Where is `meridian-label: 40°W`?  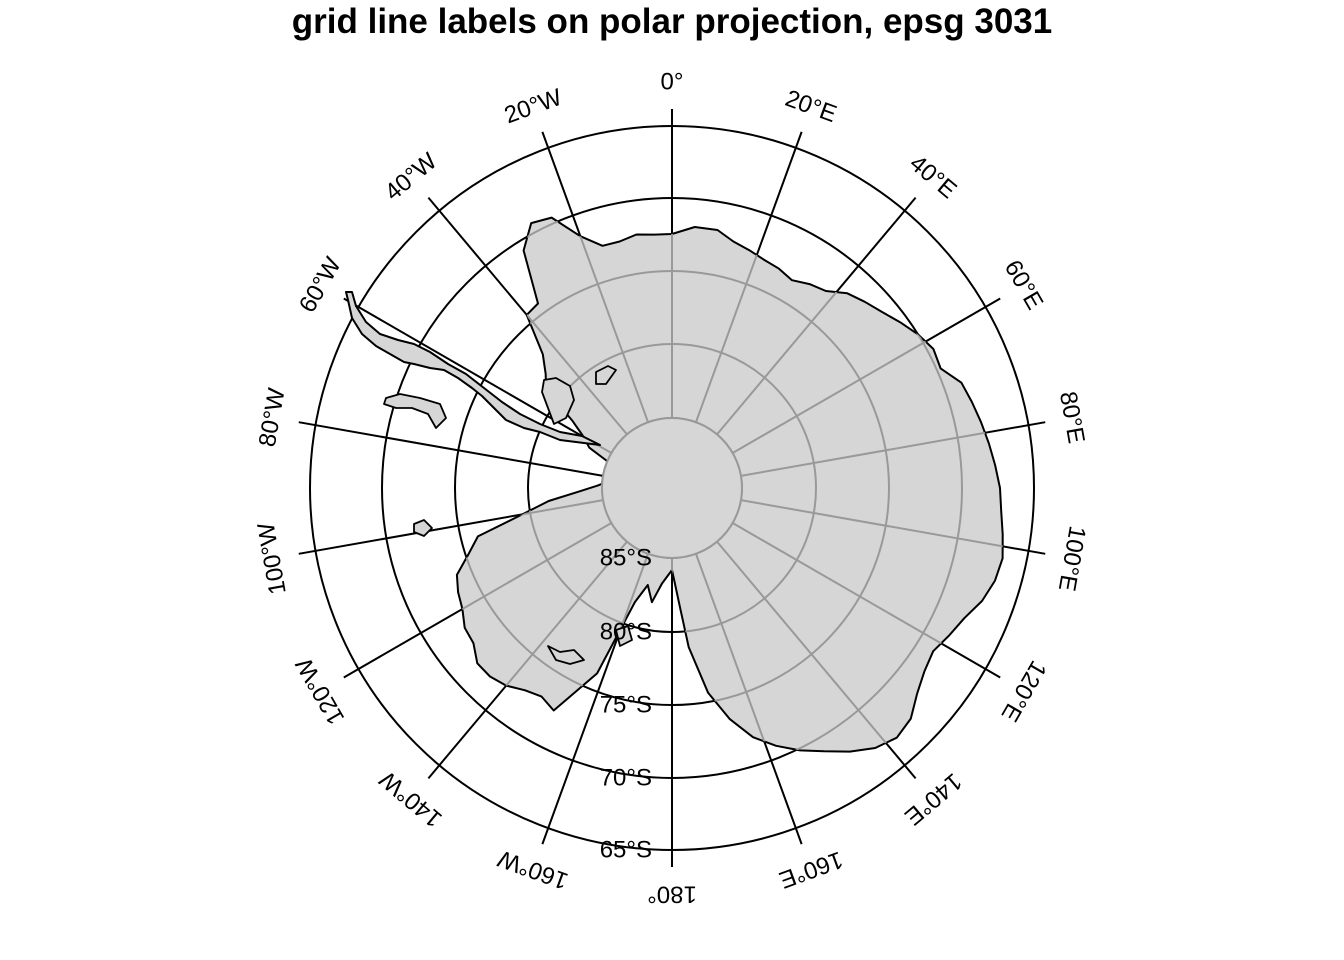
meridian-label: 40°W is located at coordinates (411, 176).